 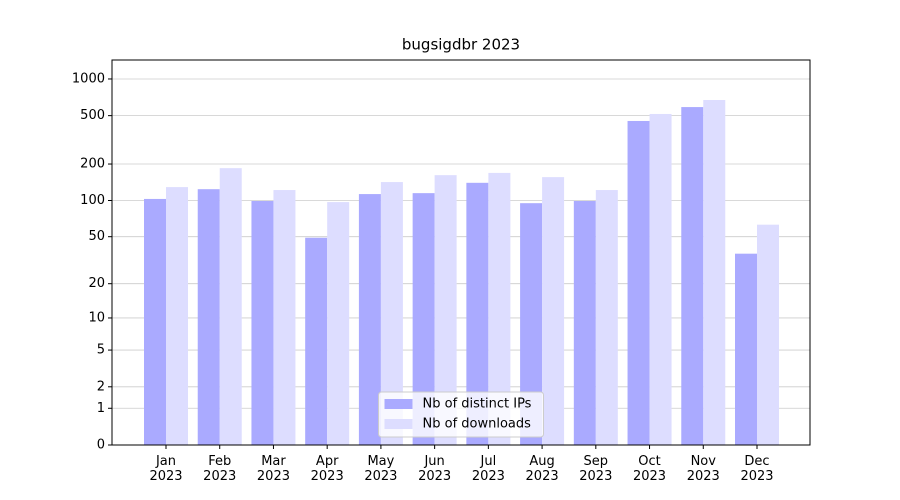 I want to click on x-tick-label: Jul 2023, so click(x=488, y=469).